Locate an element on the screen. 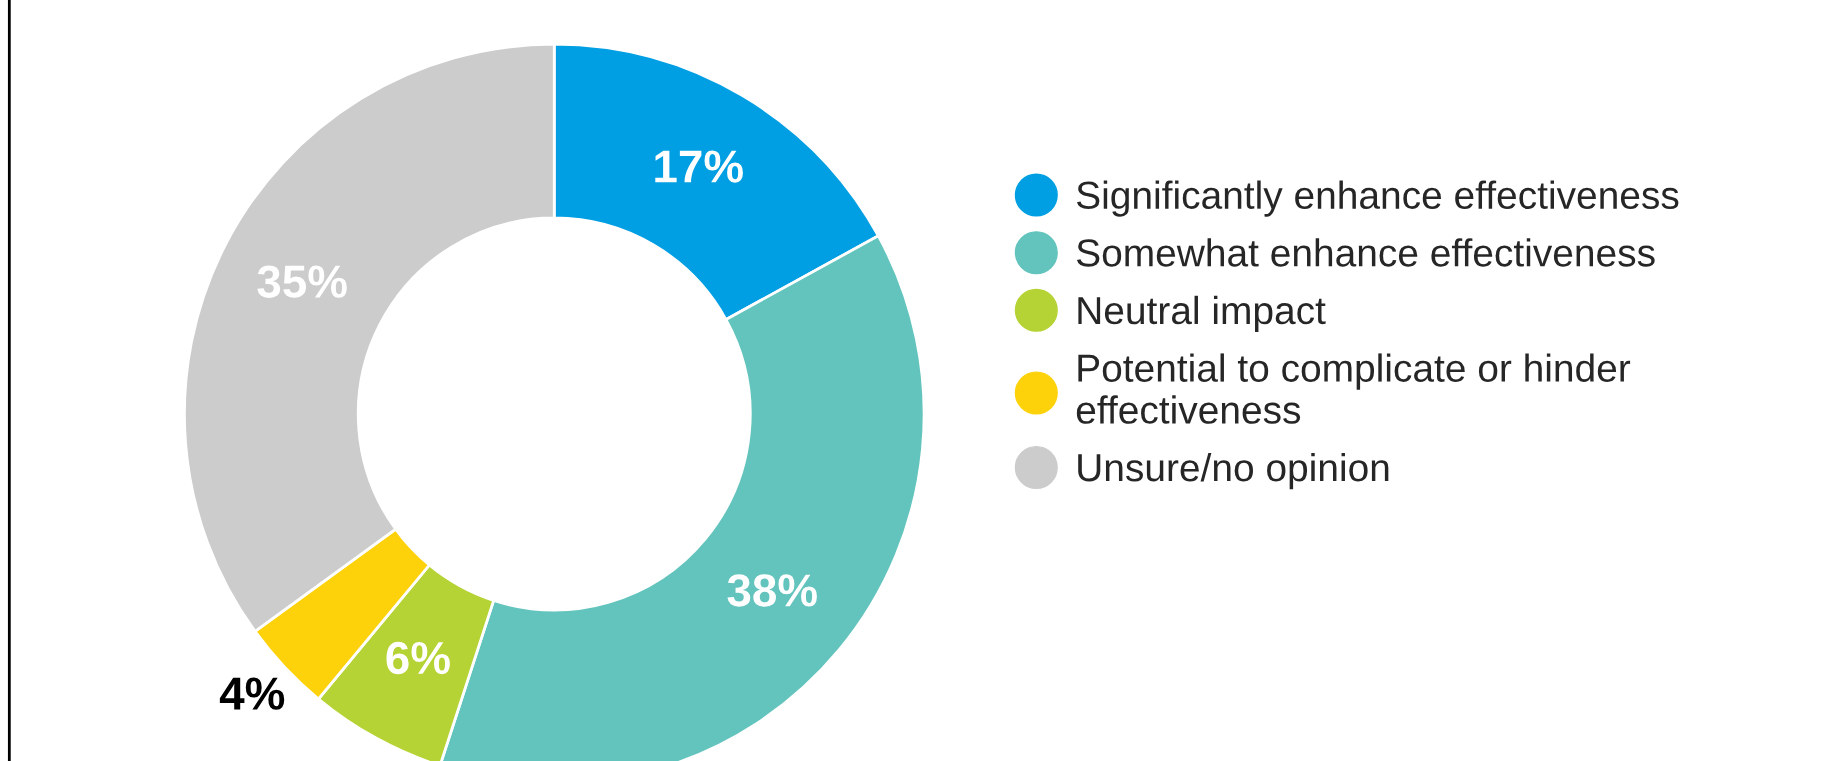 The image size is (1828, 761). legend-label: Neutral impact is located at coordinates (1202, 314).